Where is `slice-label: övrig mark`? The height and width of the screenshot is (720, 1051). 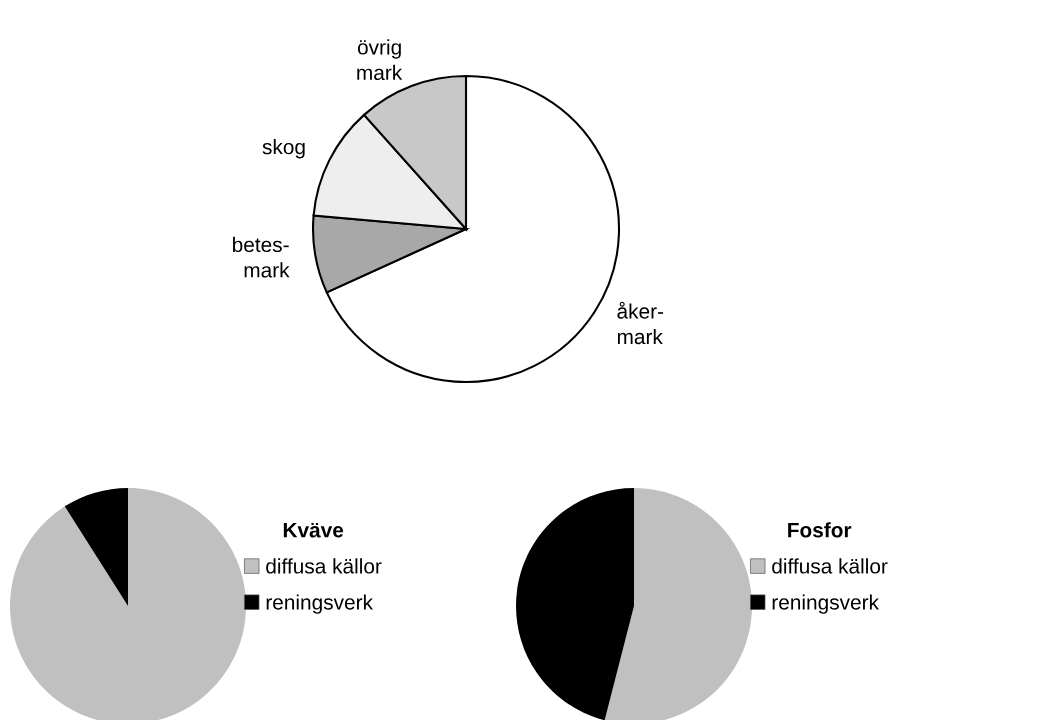 slice-label: övrig mark is located at coordinates (380, 60).